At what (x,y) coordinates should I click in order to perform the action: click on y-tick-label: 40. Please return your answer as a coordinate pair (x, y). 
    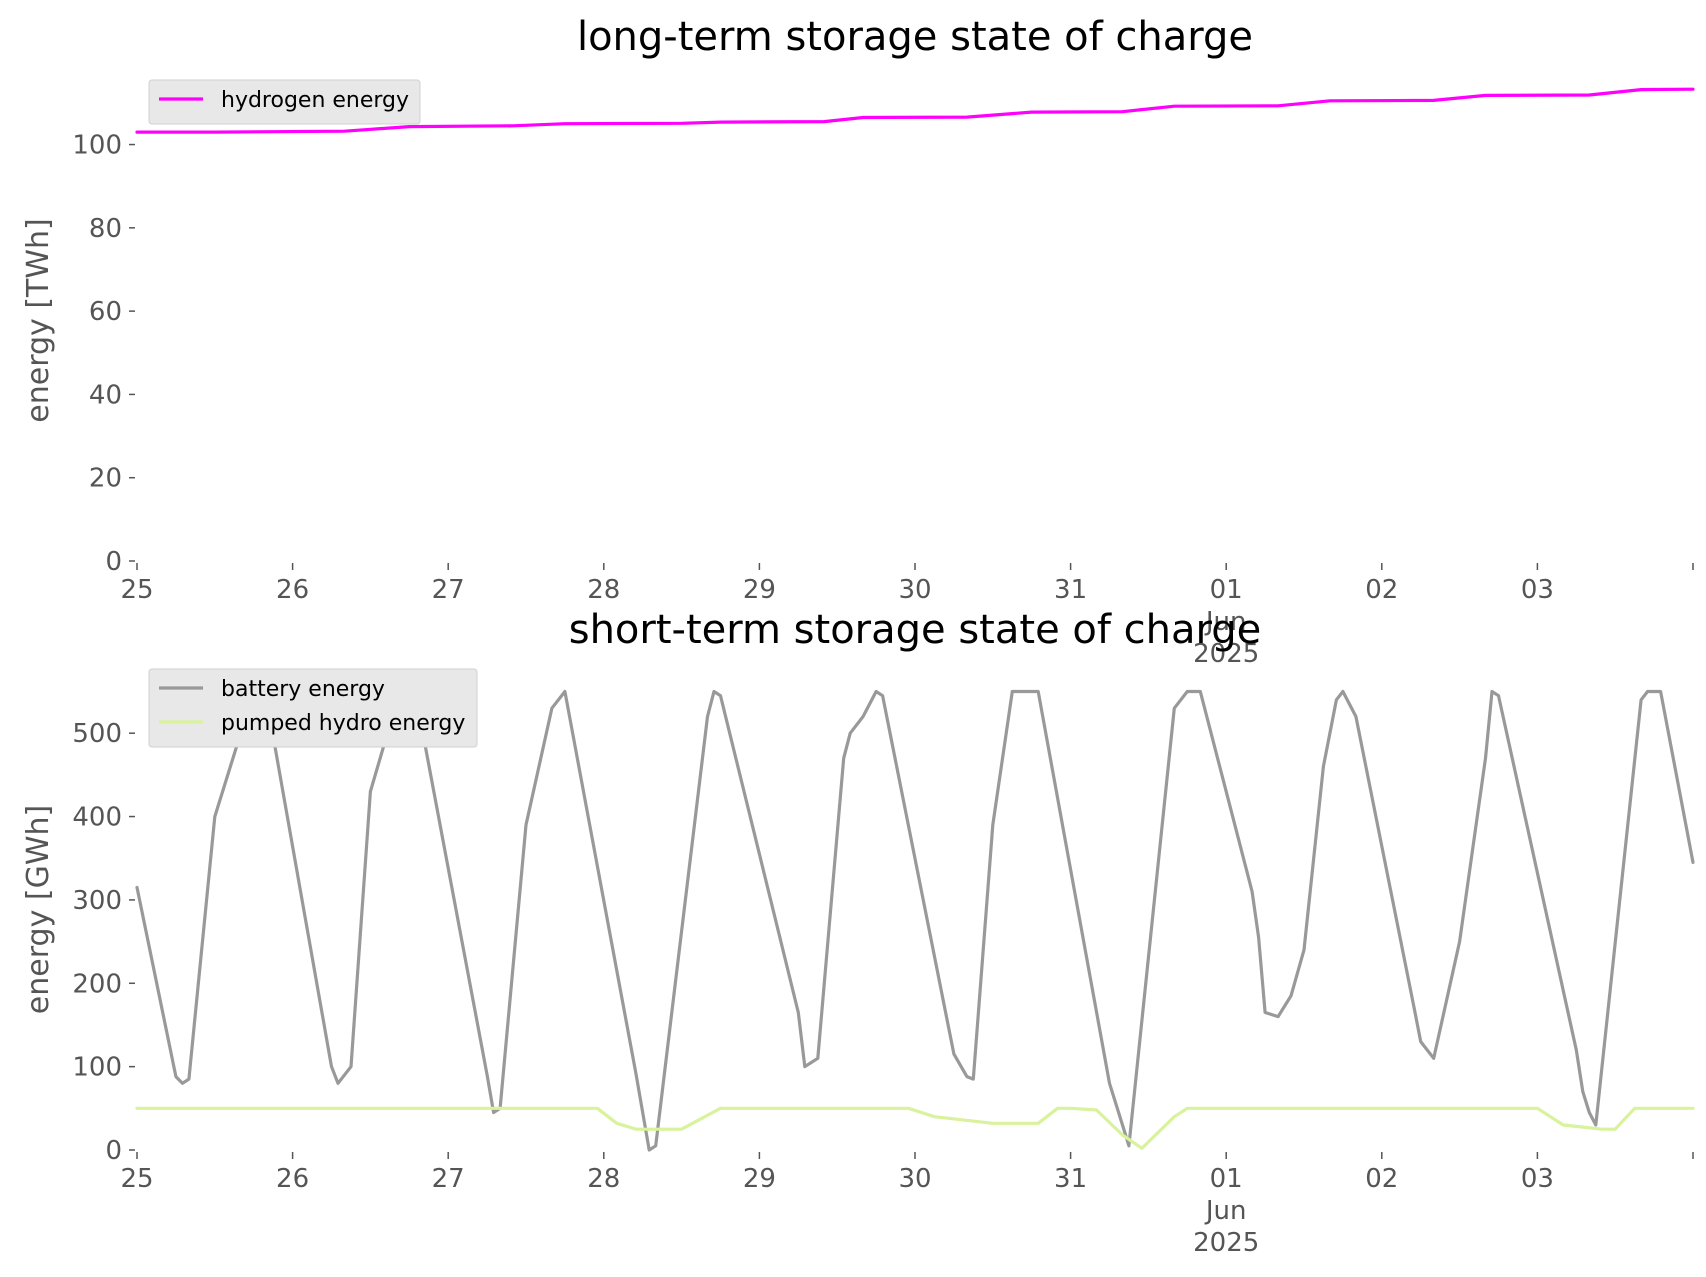
    Looking at the image, I should click on (105, 395).